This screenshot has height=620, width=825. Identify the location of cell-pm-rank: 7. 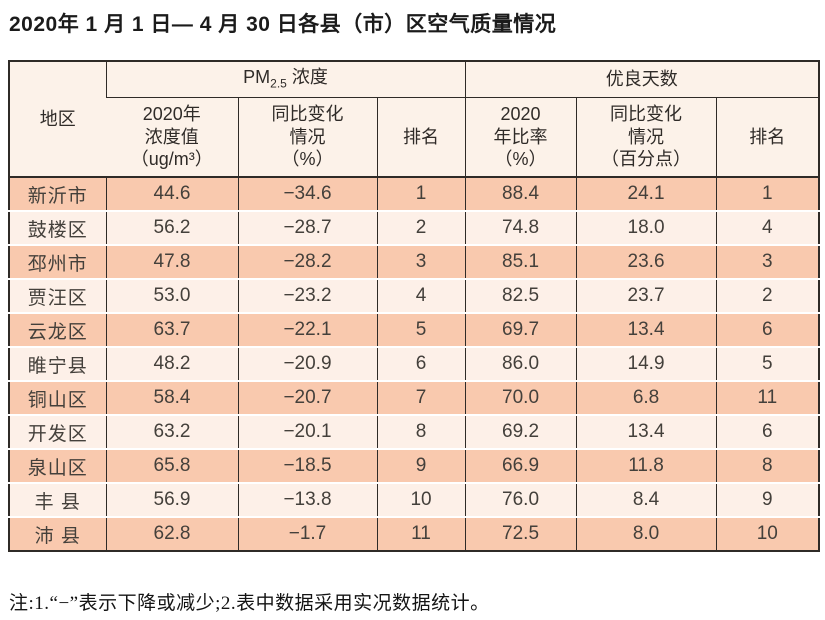
(421, 398).